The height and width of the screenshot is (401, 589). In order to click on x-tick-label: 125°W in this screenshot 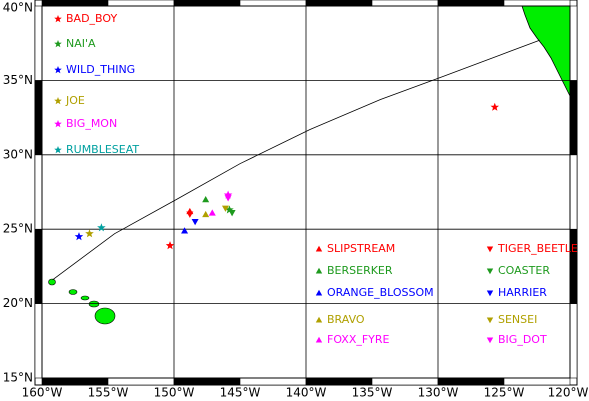, I will do `click(504, 393)`.